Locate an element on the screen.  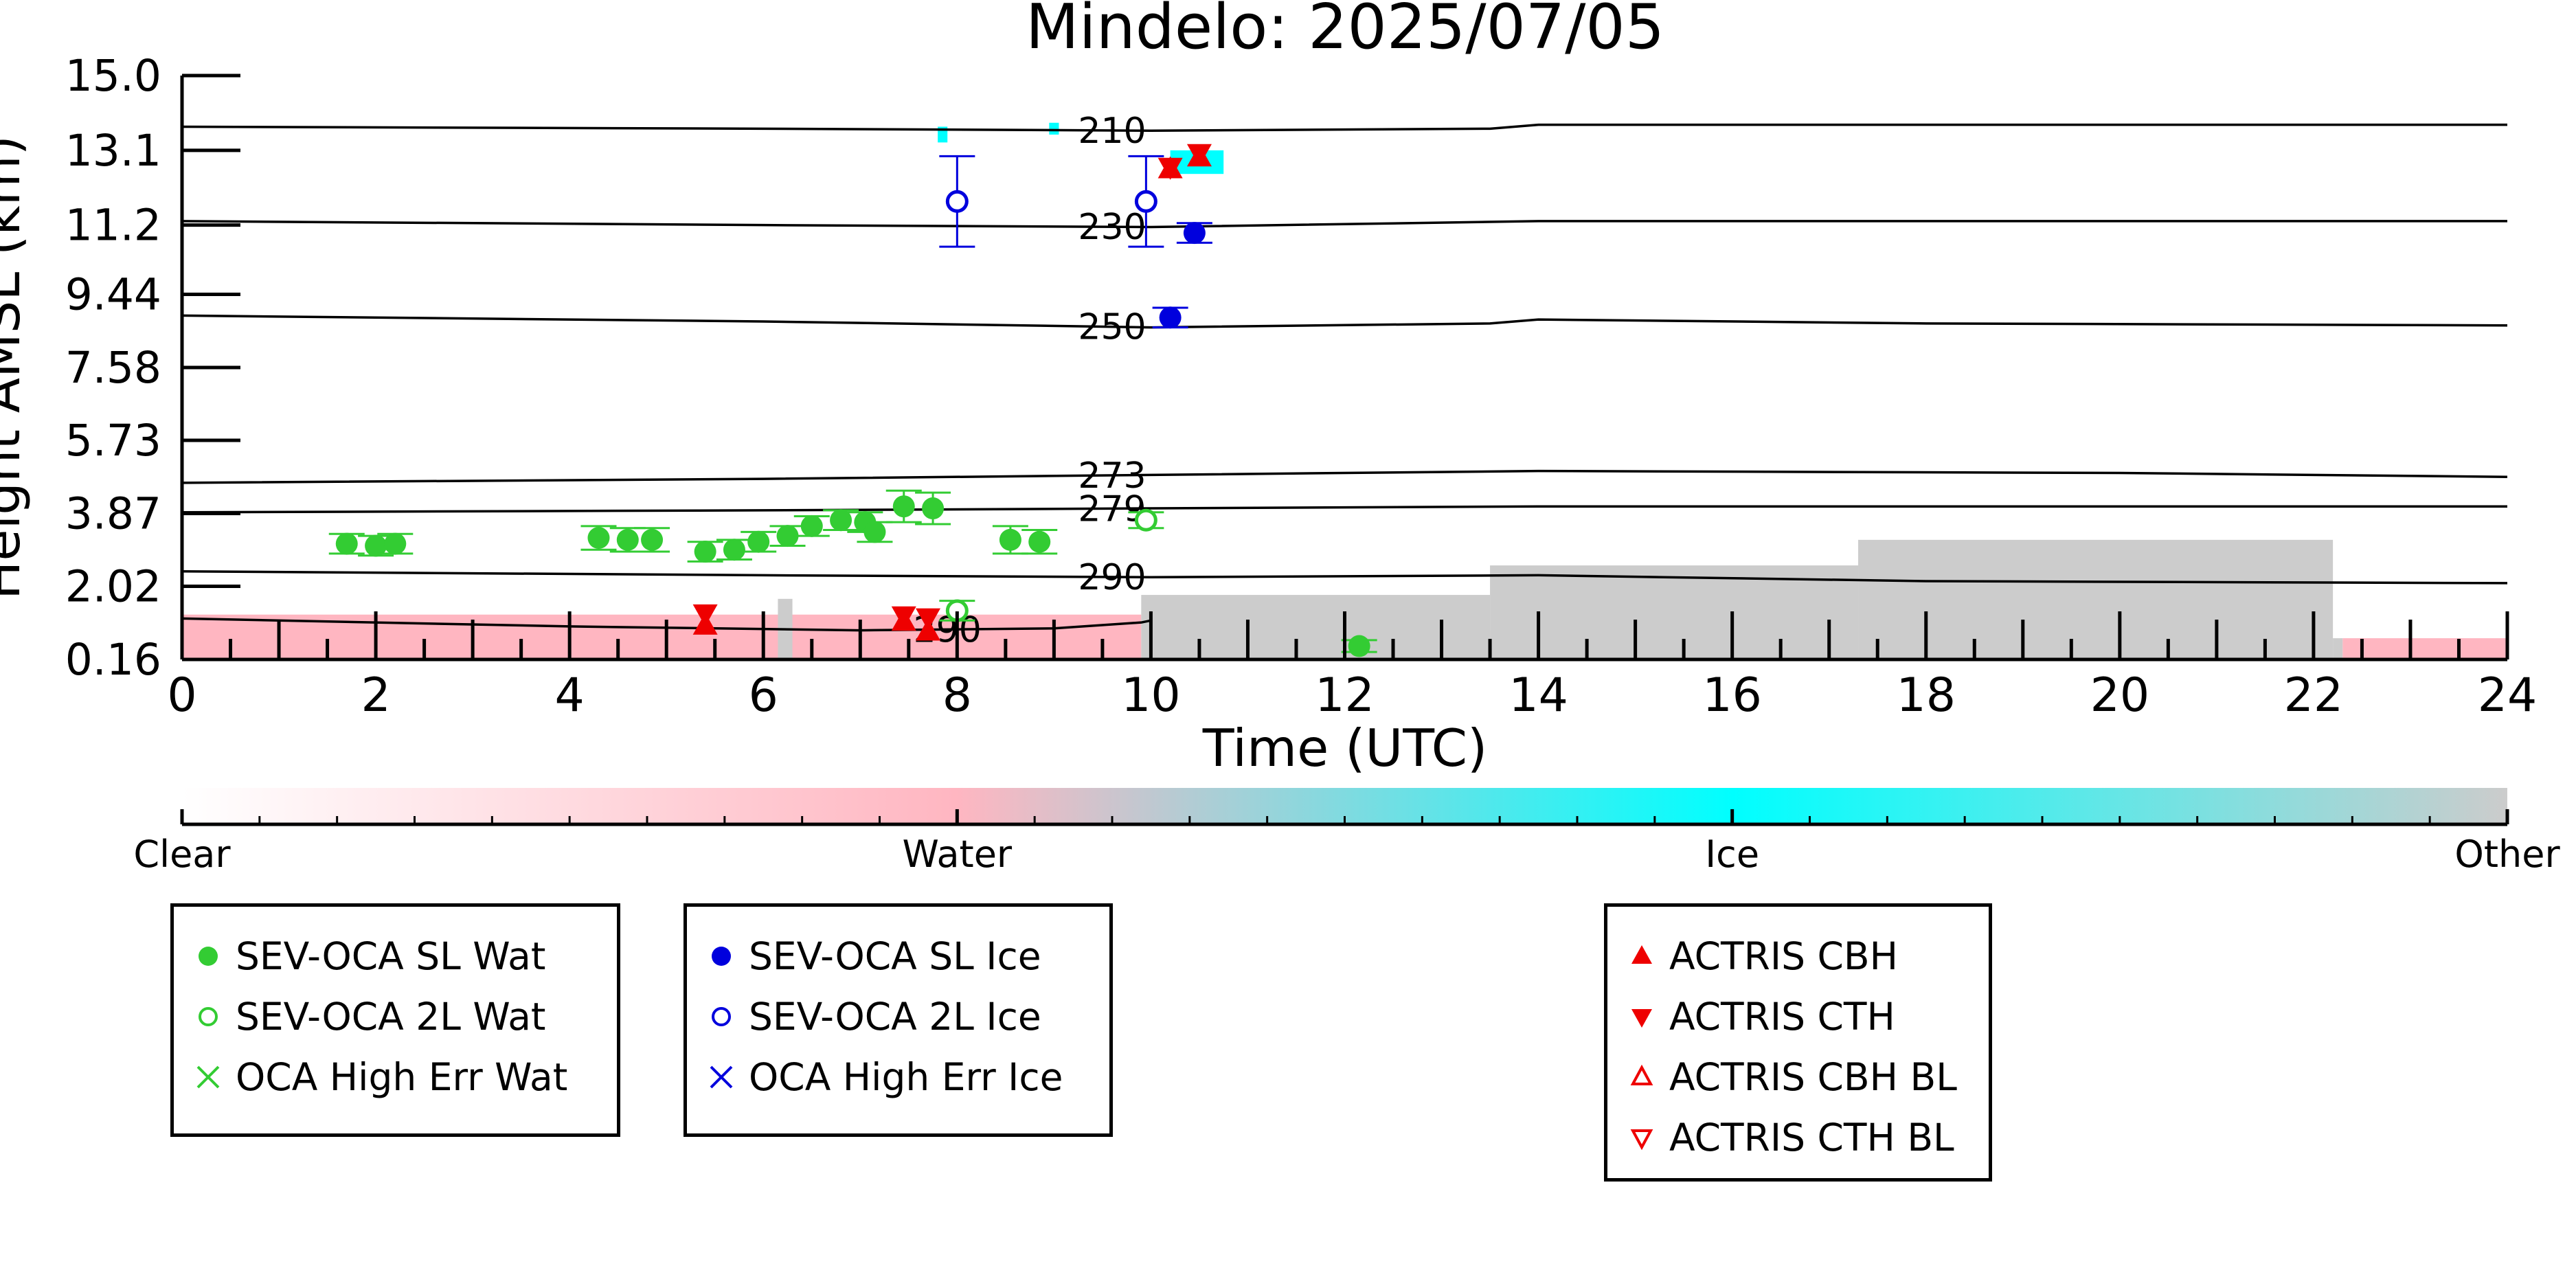
colorbar-label: Ice is located at coordinates (1732, 854).